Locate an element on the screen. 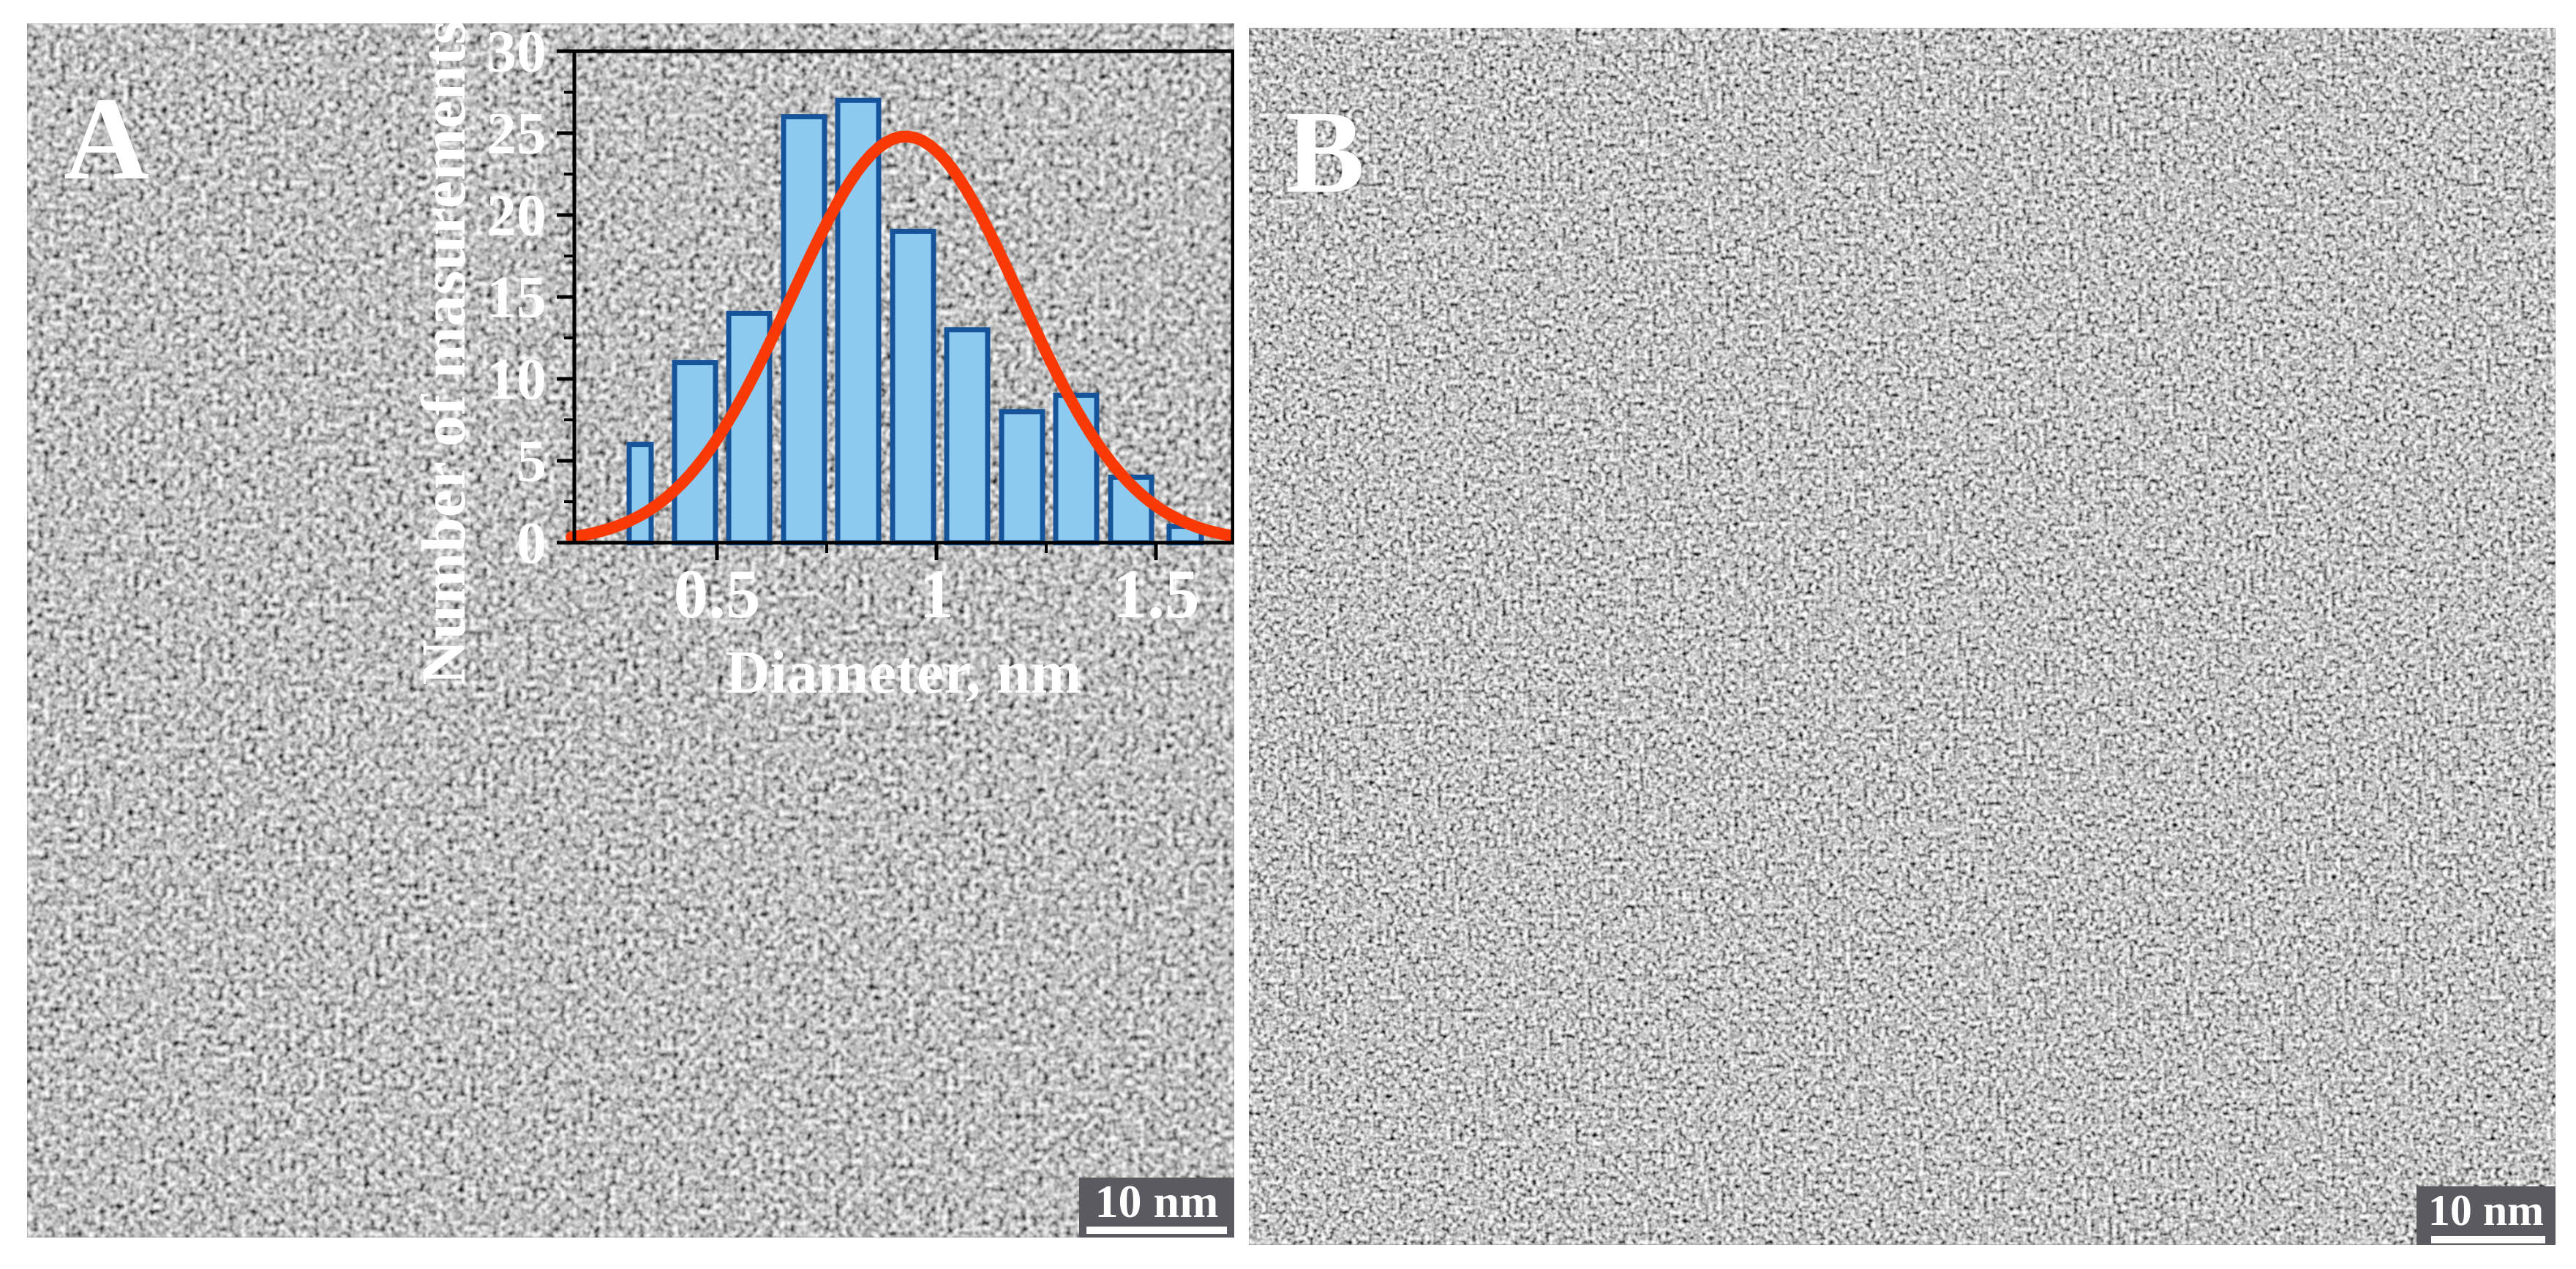  panel-a-scalebar-text: 10 nm is located at coordinates (1156, 1201).